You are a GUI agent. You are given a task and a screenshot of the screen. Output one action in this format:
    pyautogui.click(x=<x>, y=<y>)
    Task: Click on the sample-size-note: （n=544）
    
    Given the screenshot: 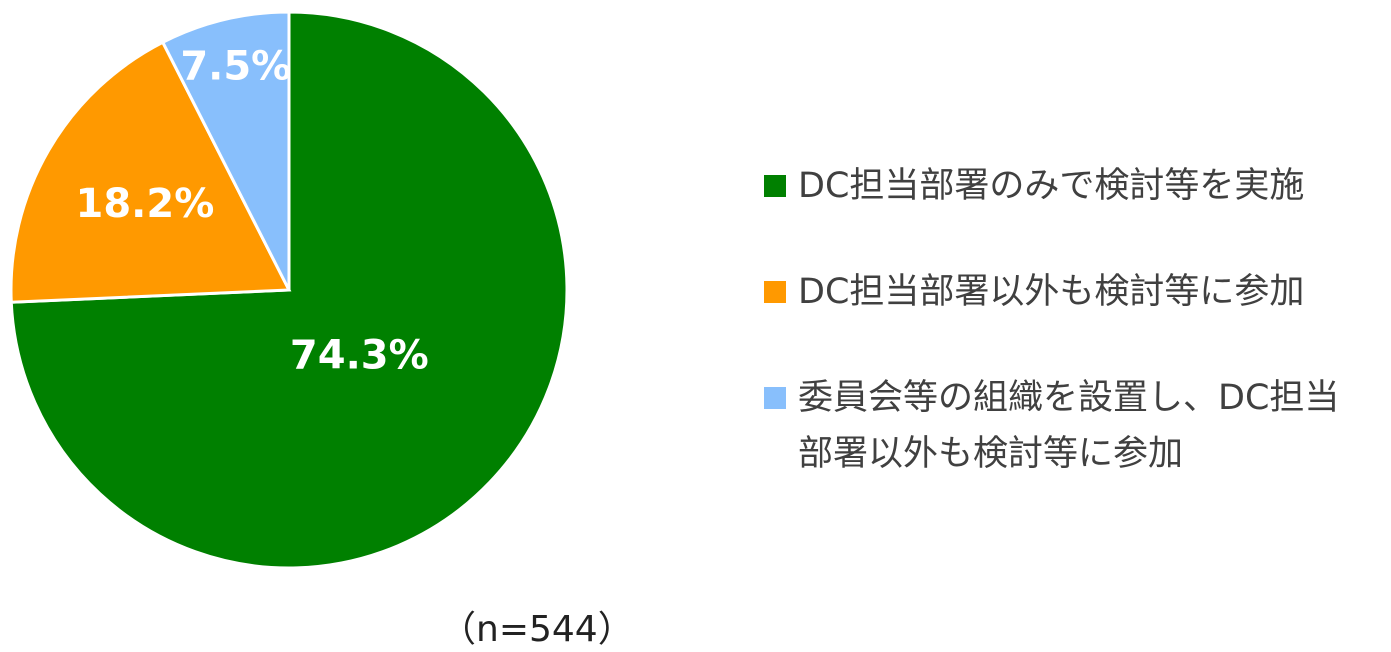 What is the action you would take?
    pyautogui.click(x=537, y=629)
    